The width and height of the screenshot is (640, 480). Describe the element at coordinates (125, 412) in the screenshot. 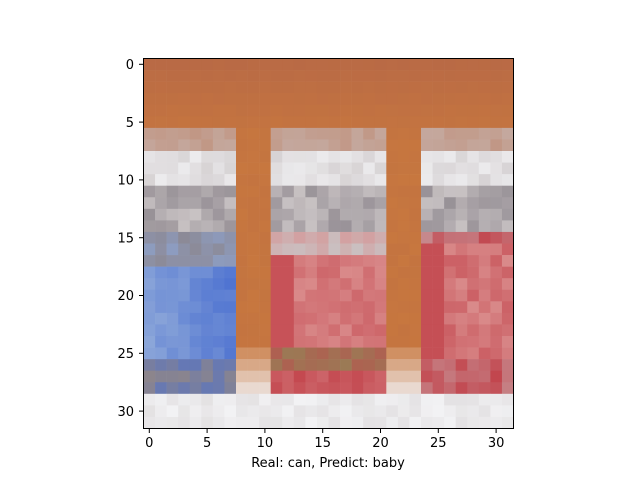

I see `y-tick-label: 30` at that location.